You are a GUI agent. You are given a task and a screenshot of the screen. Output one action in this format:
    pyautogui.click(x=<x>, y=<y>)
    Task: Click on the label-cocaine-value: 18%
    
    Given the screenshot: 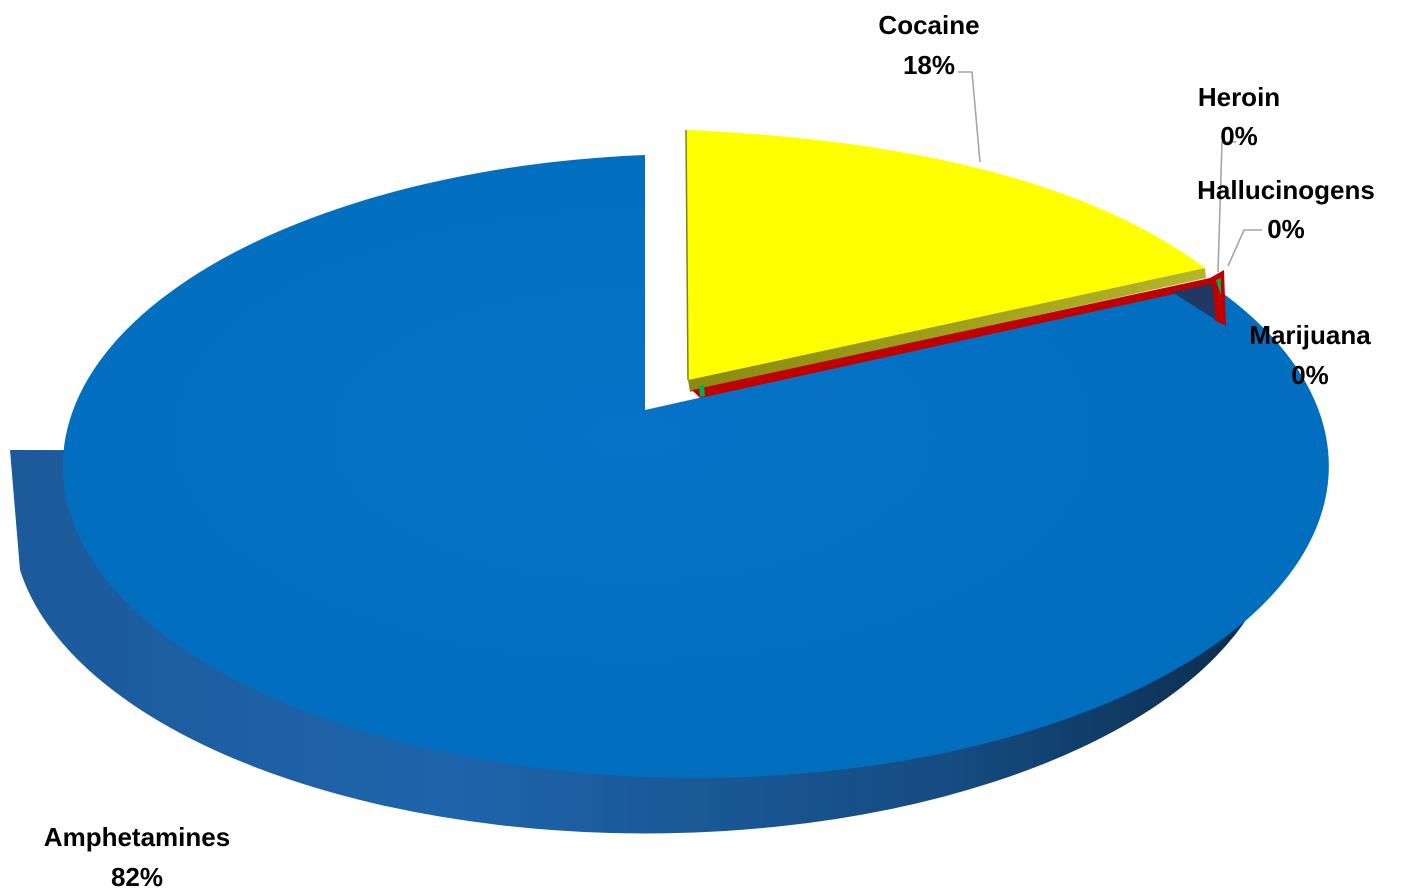 What is the action you would take?
    pyautogui.click(x=929, y=65)
    